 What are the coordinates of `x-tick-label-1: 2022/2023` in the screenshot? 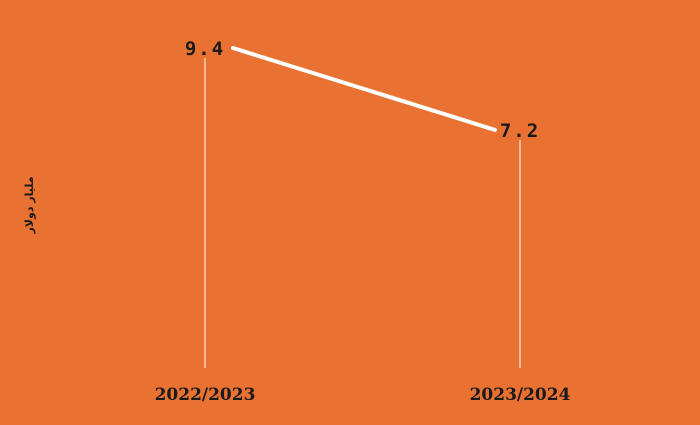 It's located at (205, 395).